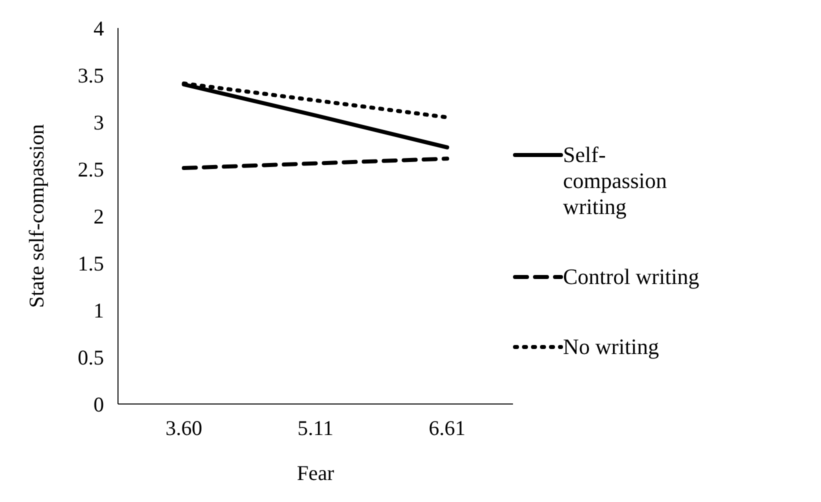 The image size is (821, 502). Describe the element at coordinates (99, 310) in the screenshot. I see `y-tick-label: 1` at that location.